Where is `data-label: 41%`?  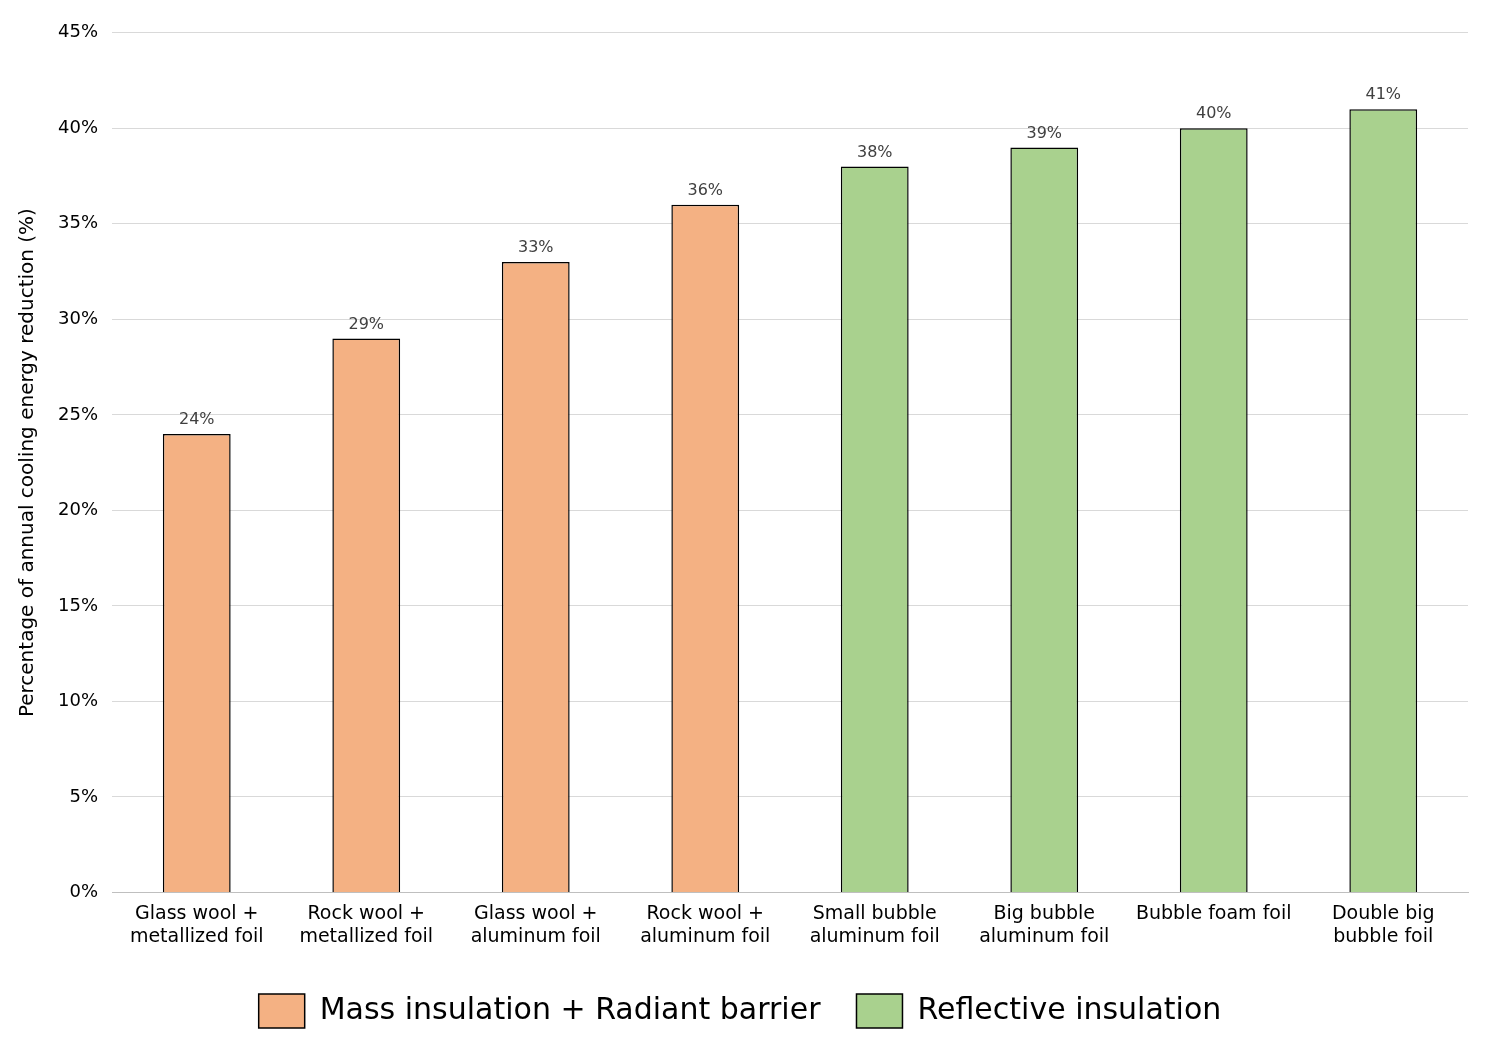
data-label: 41% is located at coordinates (1383, 94).